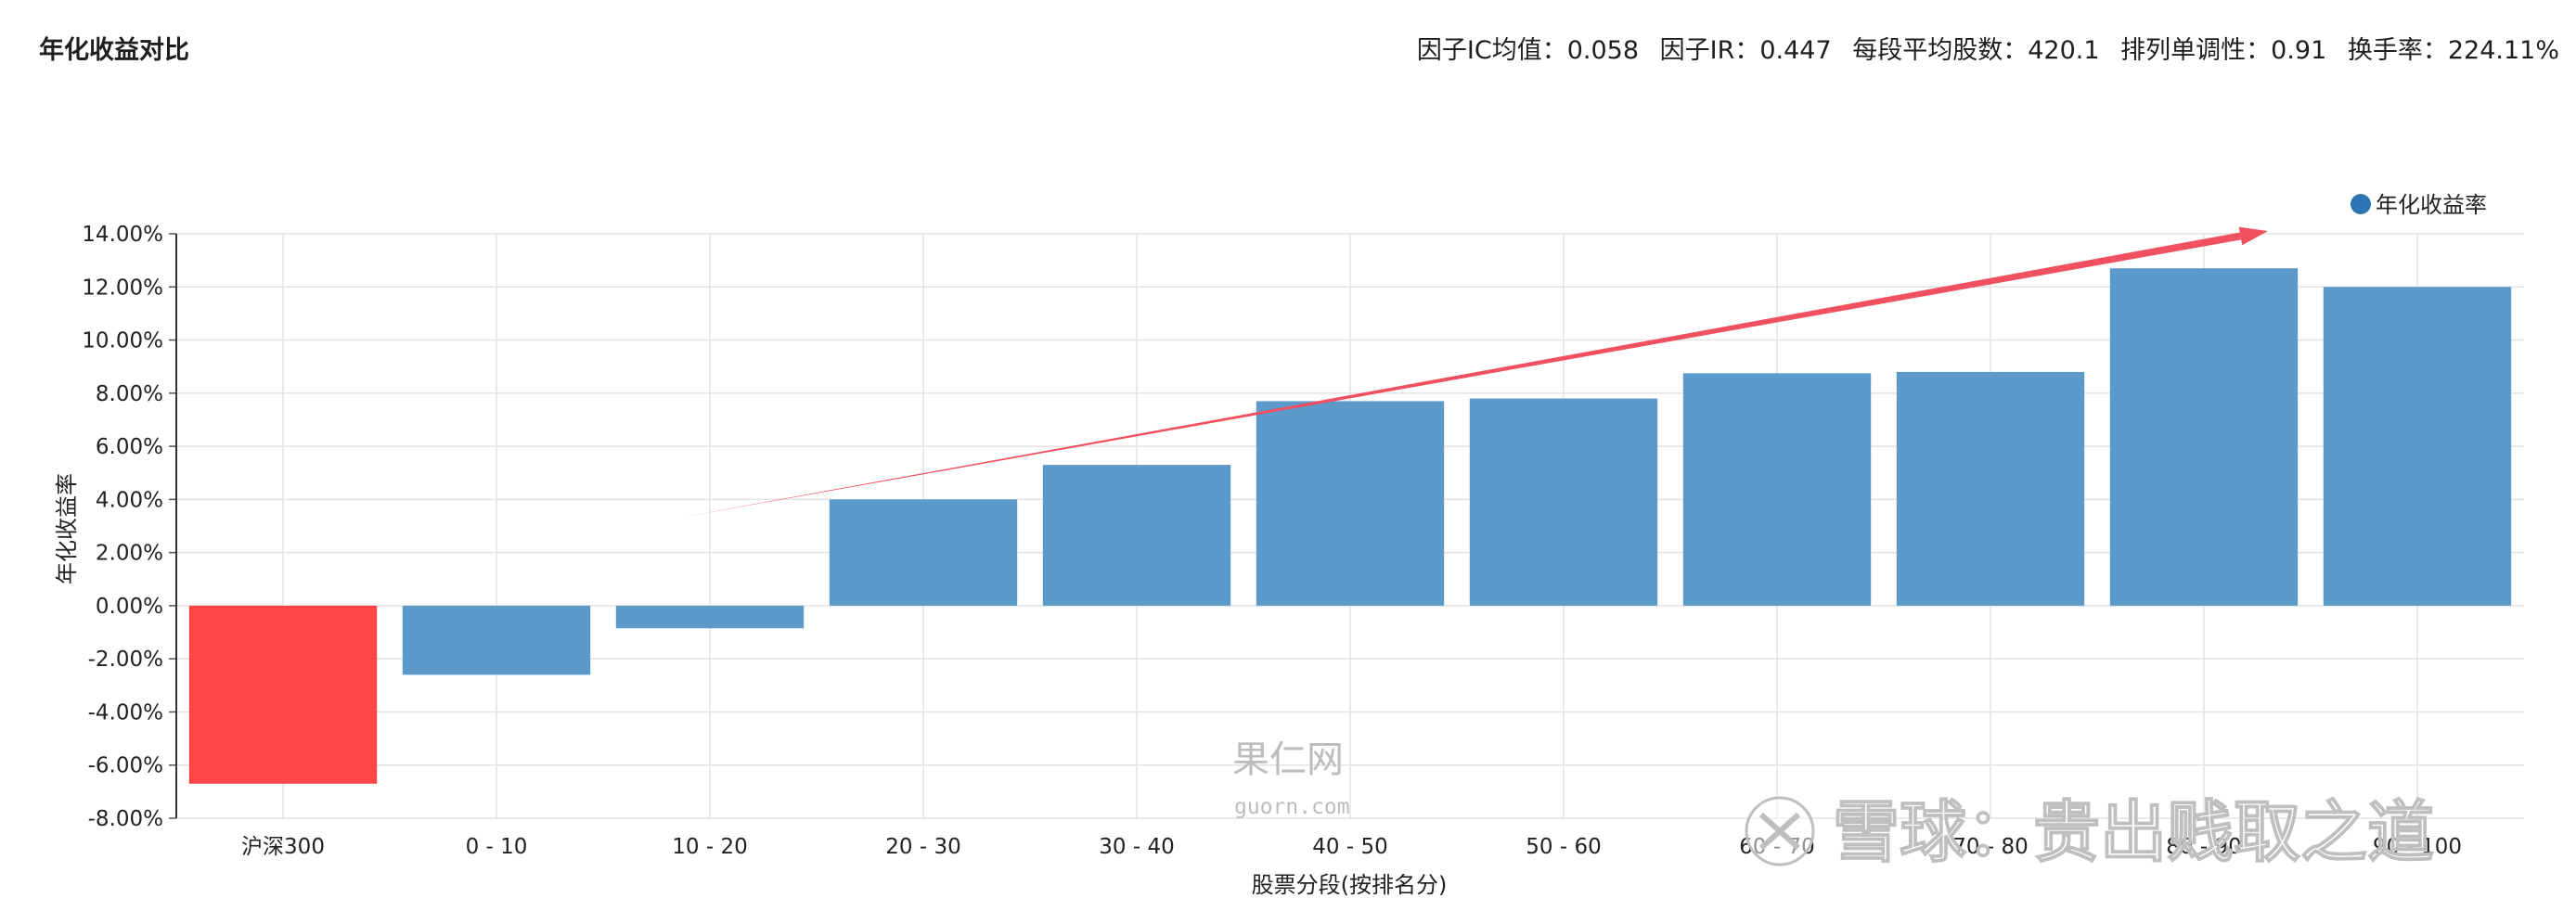  Describe the element at coordinates (922, 847) in the screenshot. I see `x-tick-label: 20 - 30` at that location.